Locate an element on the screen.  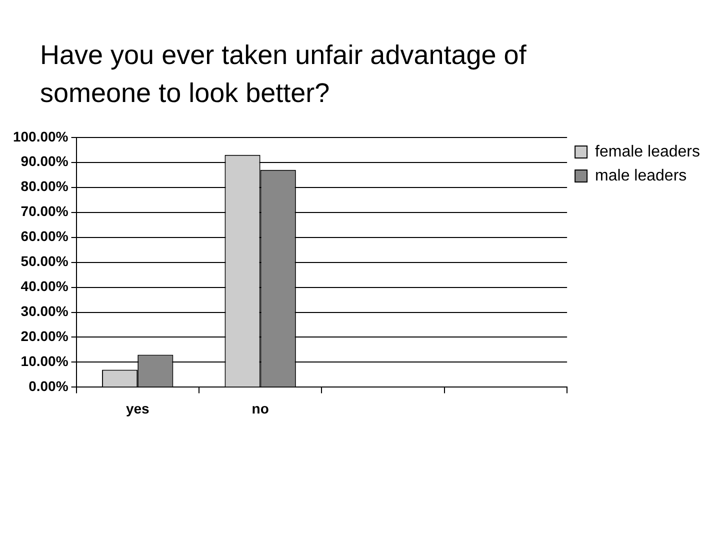
y-tick-label: 80.00% is located at coordinates (44, 186).